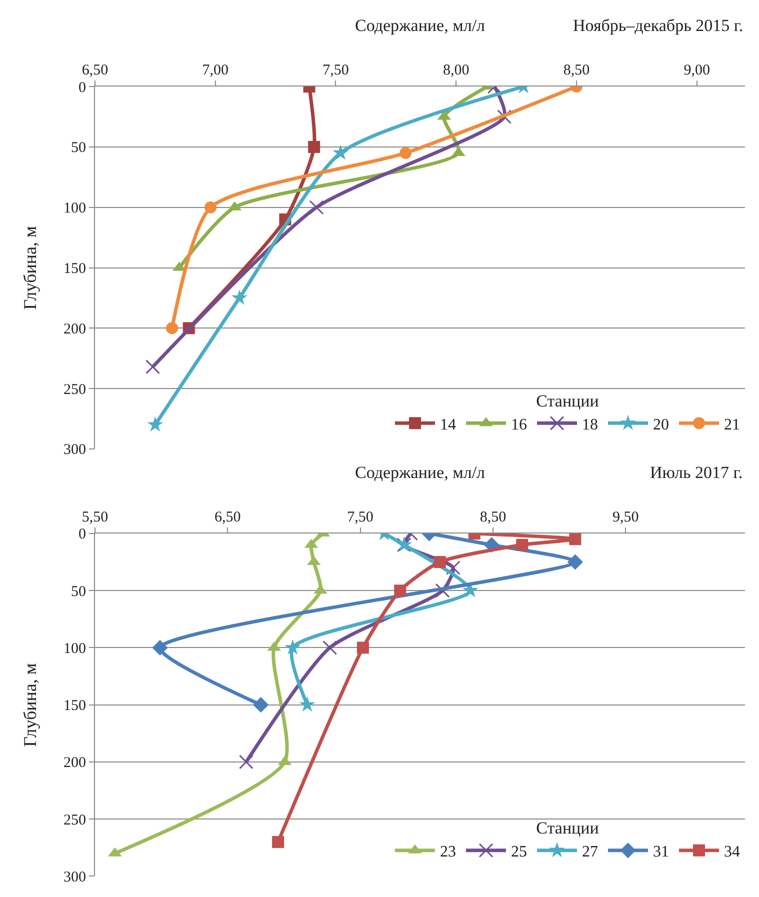  Describe the element at coordinates (519, 425) in the screenshot. I see `legend-label: 16` at that location.